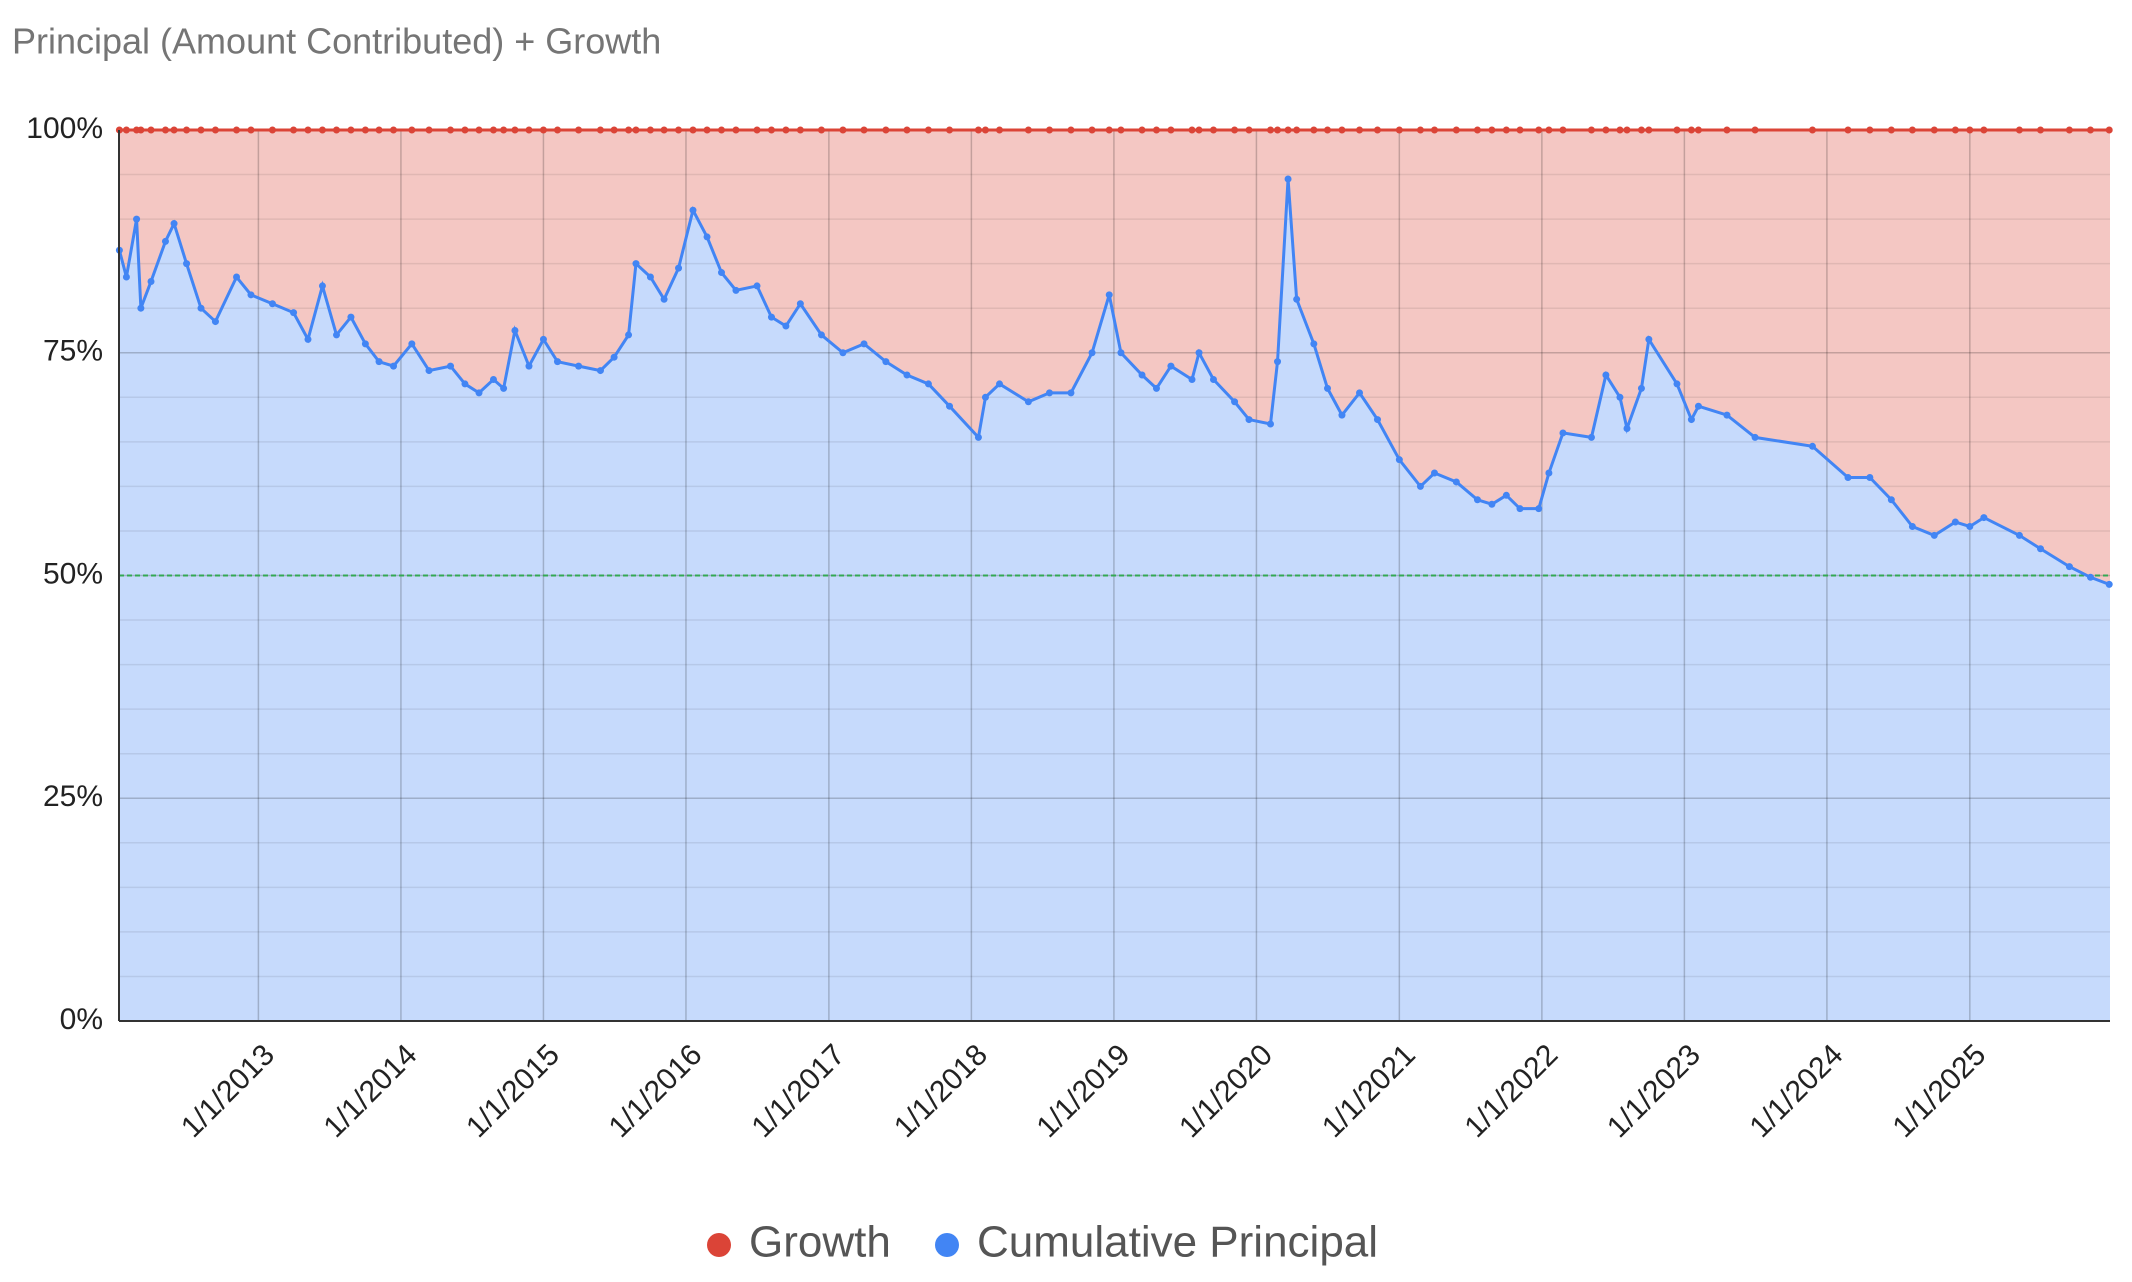 The image size is (2132, 1282). I want to click on x-tick-label: 1/1/2016, so click(656, 1091).